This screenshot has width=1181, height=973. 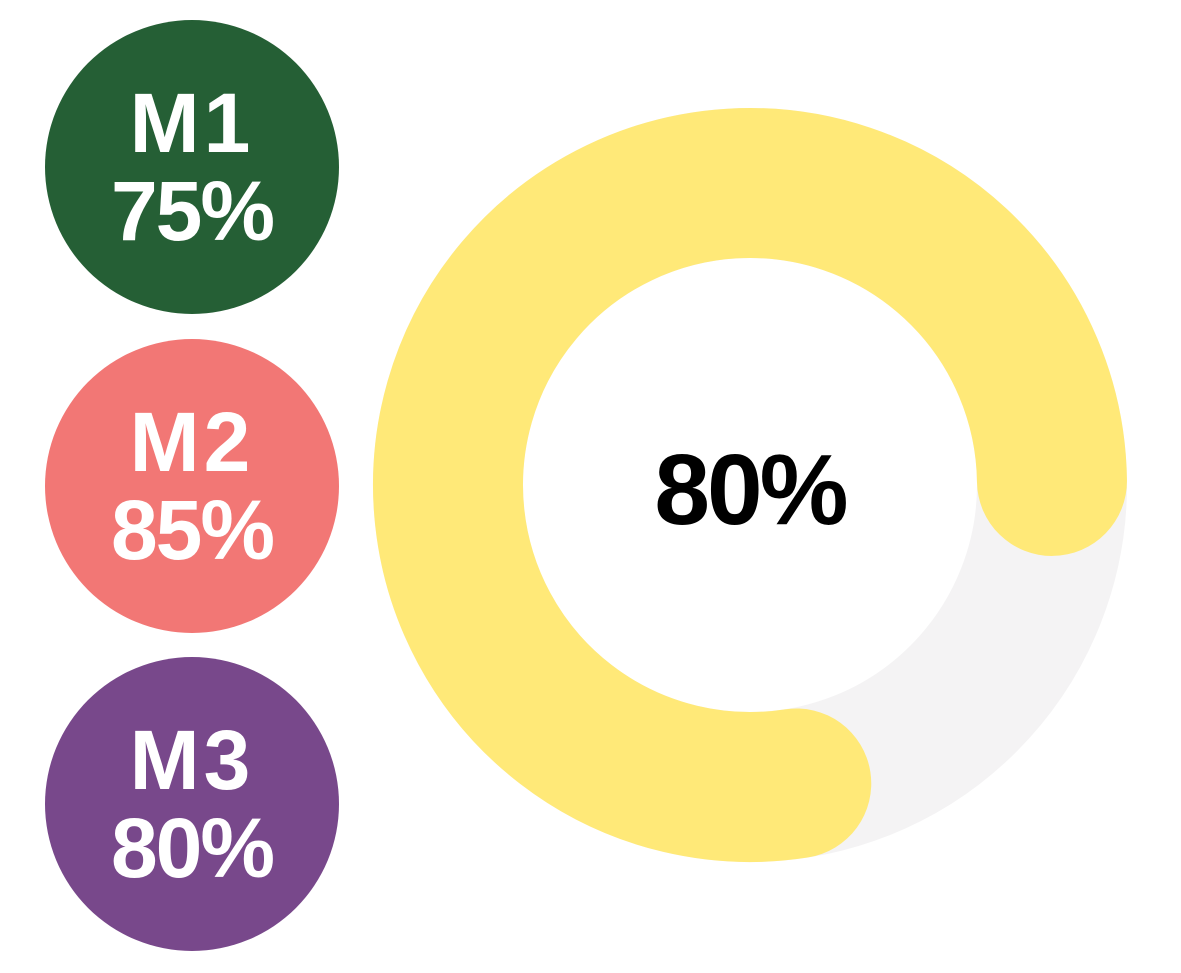 What do you see at coordinates (192, 848) in the screenshot?
I see `metric-value: 80%` at bounding box center [192, 848].